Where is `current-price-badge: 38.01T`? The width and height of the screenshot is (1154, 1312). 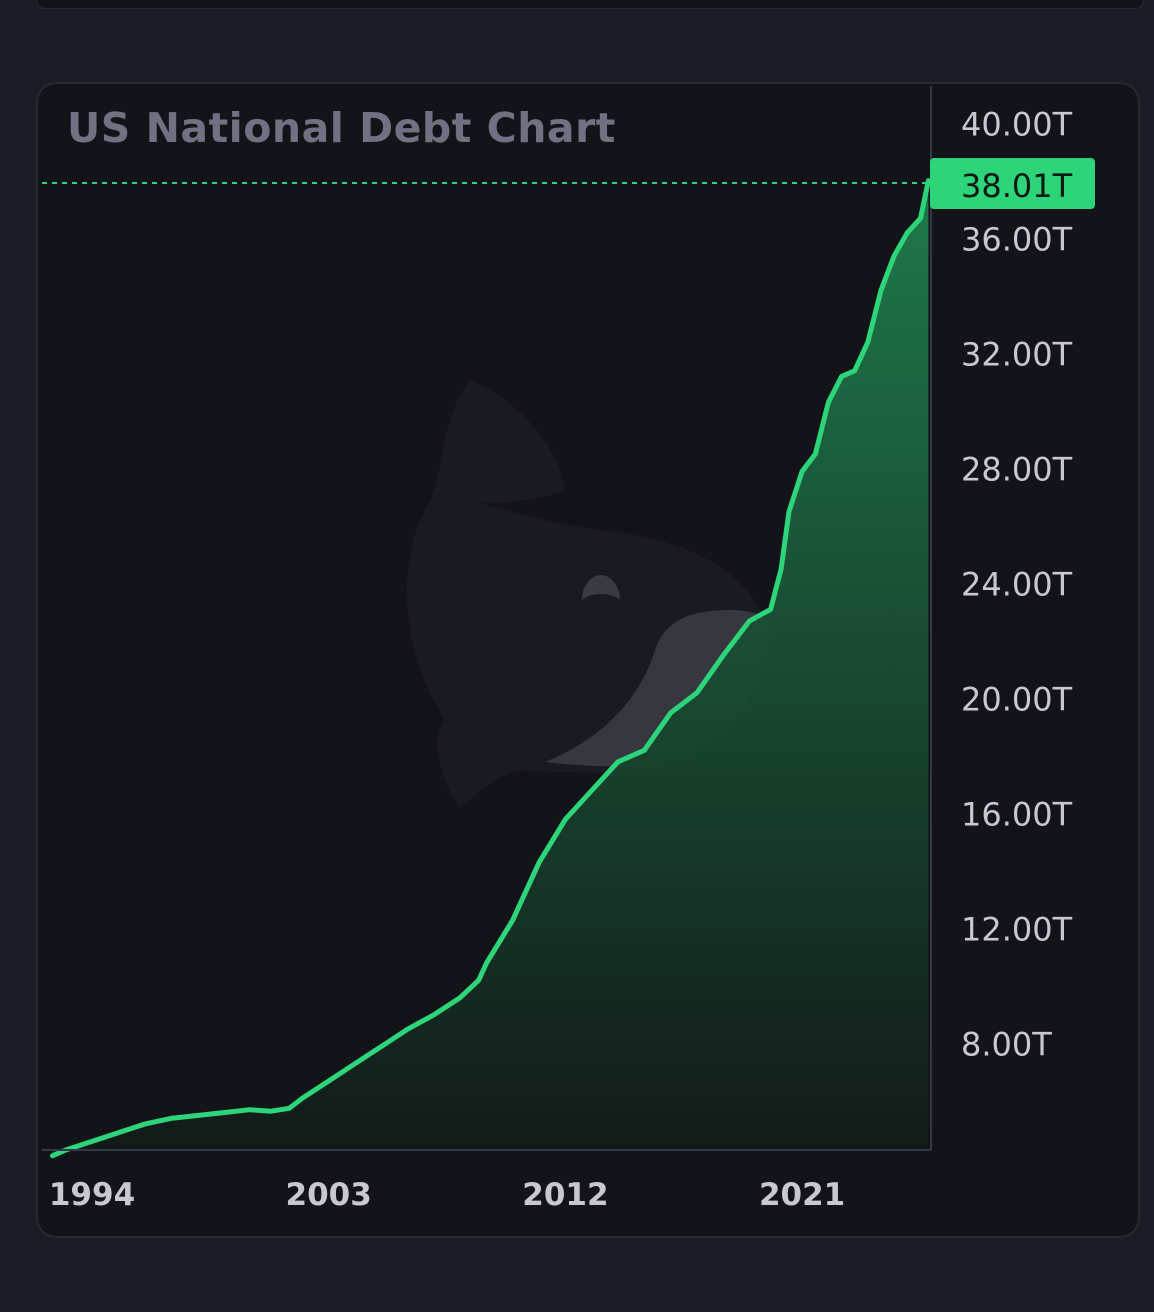
current-price-badge: 38.01T is located at coordinates (1012, 183).